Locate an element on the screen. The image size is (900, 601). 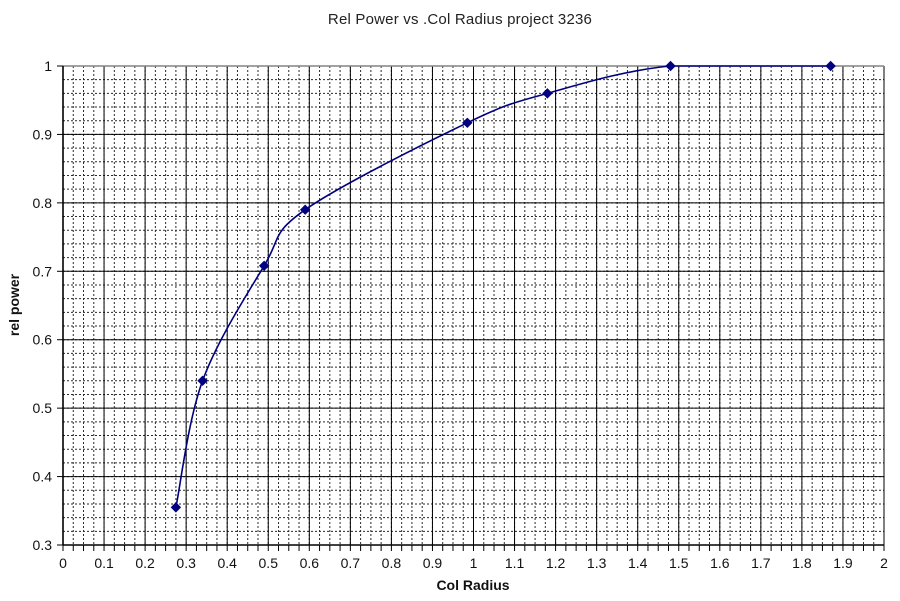
x-tick-label: 0.2 is located at coordinates (145, 563).